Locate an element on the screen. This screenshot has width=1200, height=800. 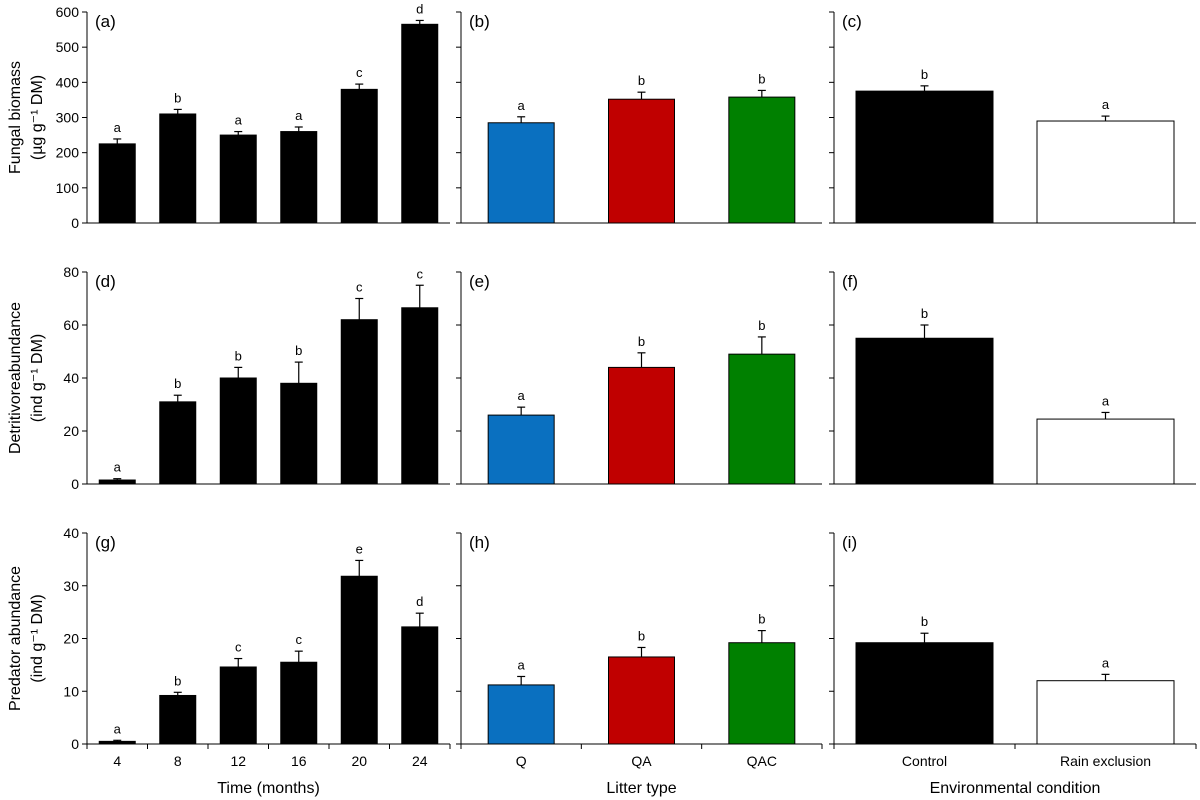
panel-label: (b) is located at coordinates (479, 21).